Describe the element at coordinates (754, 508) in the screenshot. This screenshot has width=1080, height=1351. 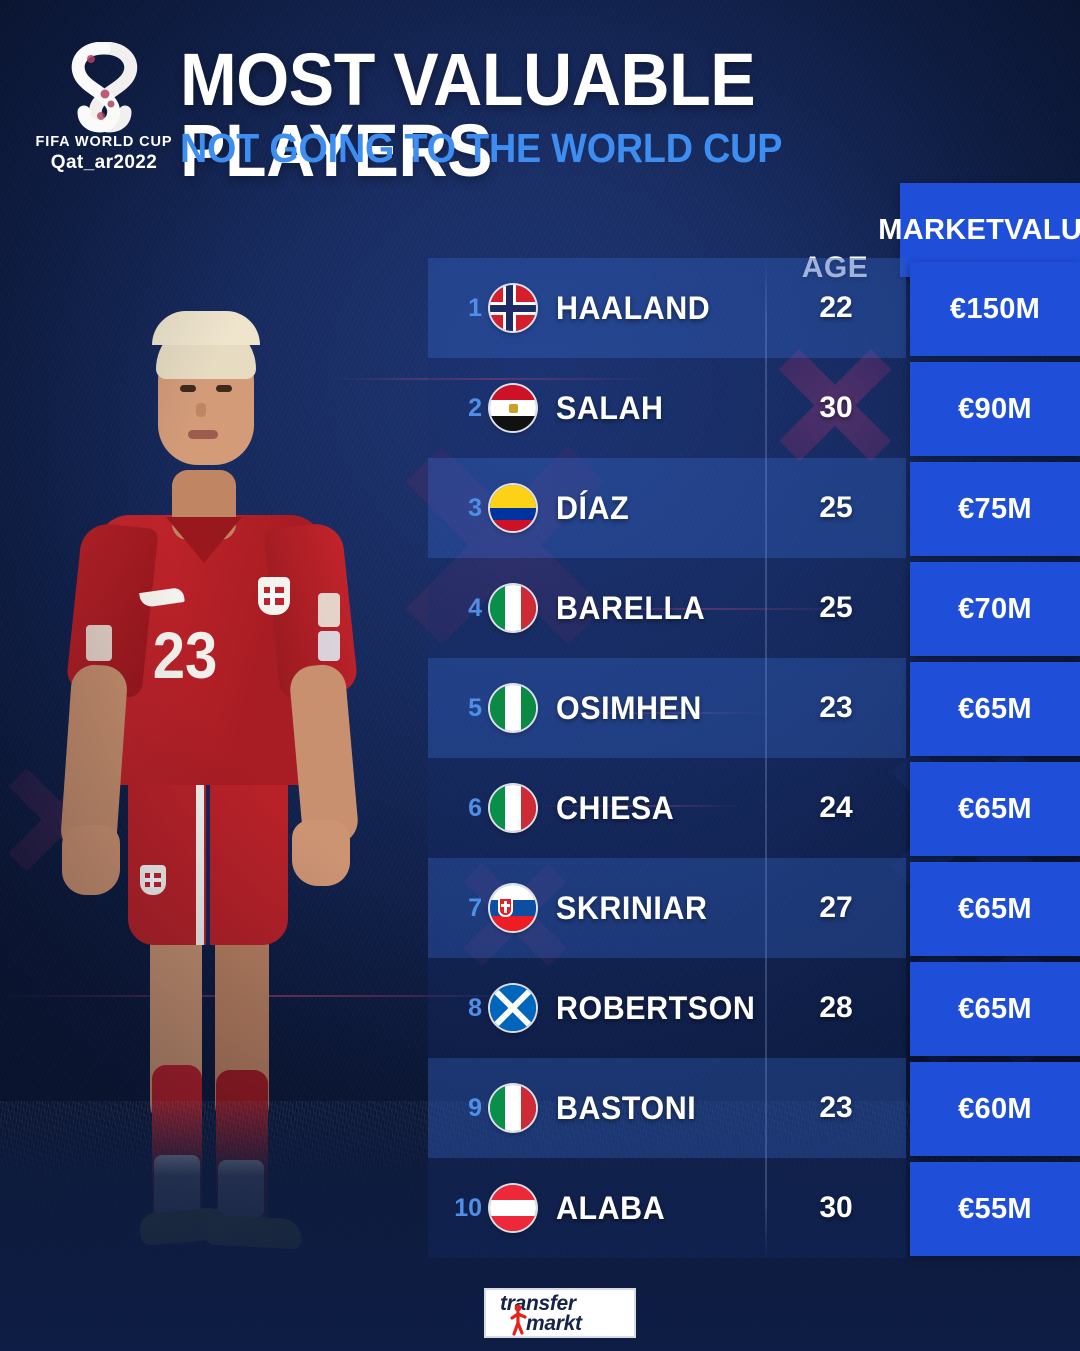
I see `table-row: 3 DÍAZ 25 €75M` at that location.